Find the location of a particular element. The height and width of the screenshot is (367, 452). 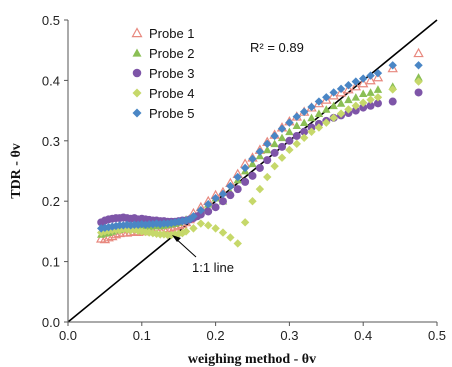

legend-item-probe-5: Probe 5 is located at coordinates (163, 113).